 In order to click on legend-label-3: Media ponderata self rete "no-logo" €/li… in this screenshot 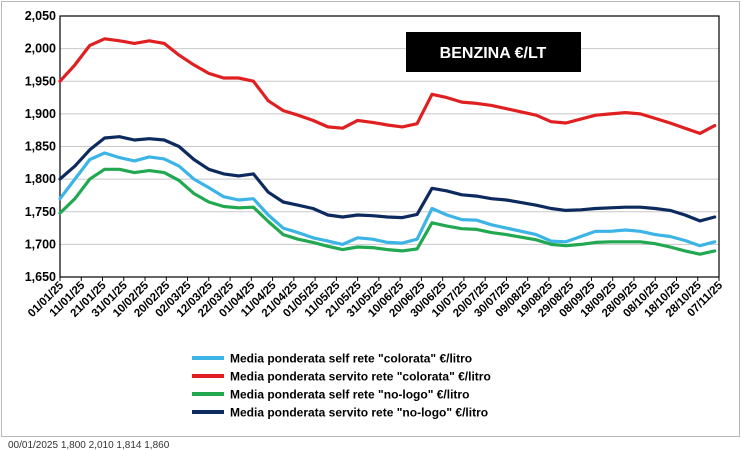, I will do `click(349, 395)`.